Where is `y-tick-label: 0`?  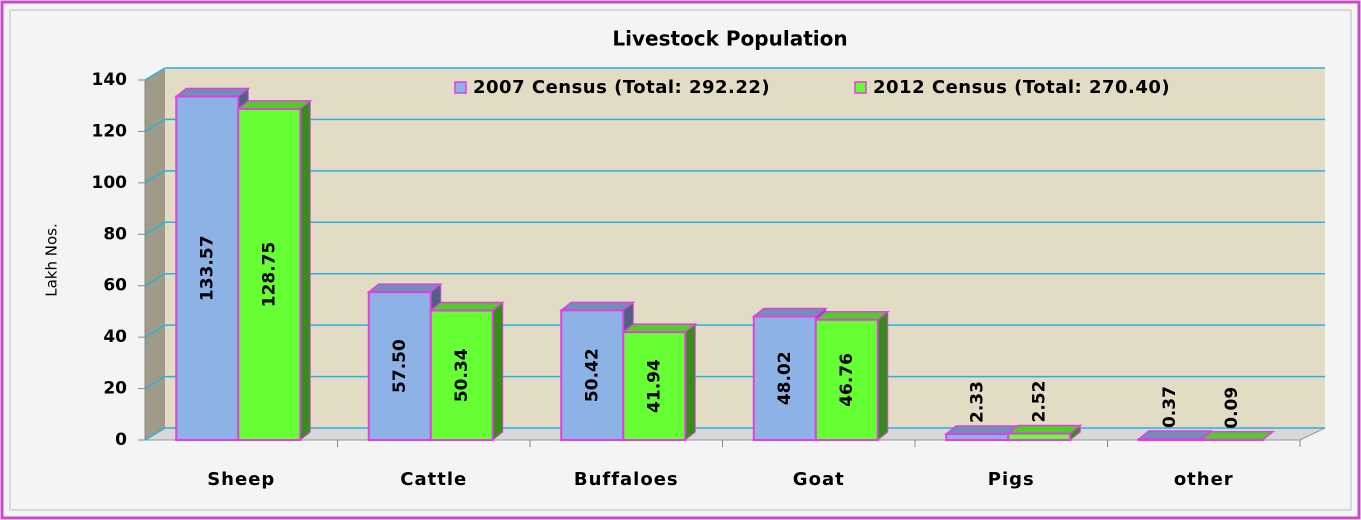 y-tick-label: 0 is located at coordinates (121, 440).